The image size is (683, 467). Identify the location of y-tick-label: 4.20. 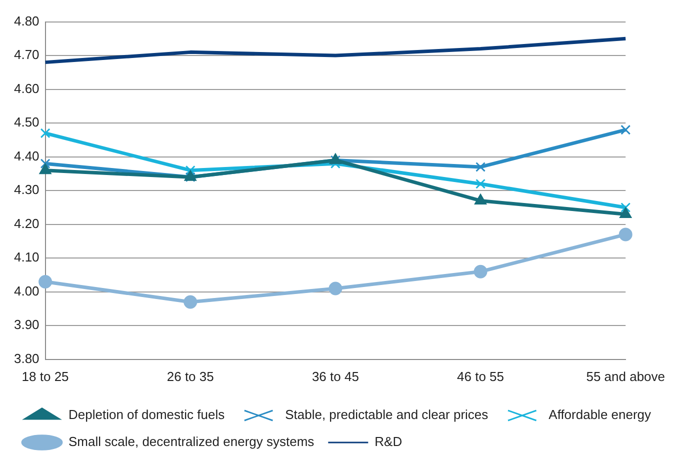
(27, 223).